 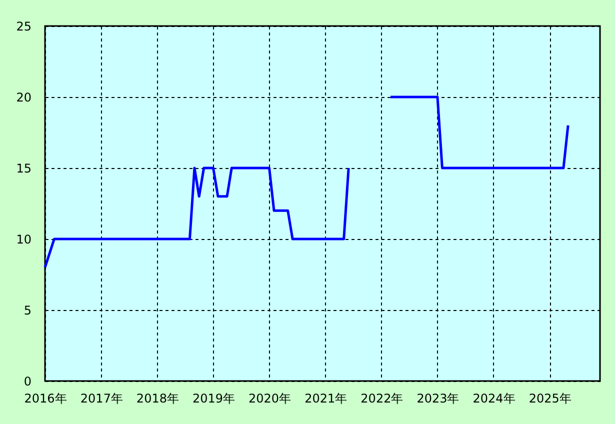 What do you see at coordinates (28, 311) in the screenshot?
I see `y-tick-label: 5` at bounding box center [28, 311].